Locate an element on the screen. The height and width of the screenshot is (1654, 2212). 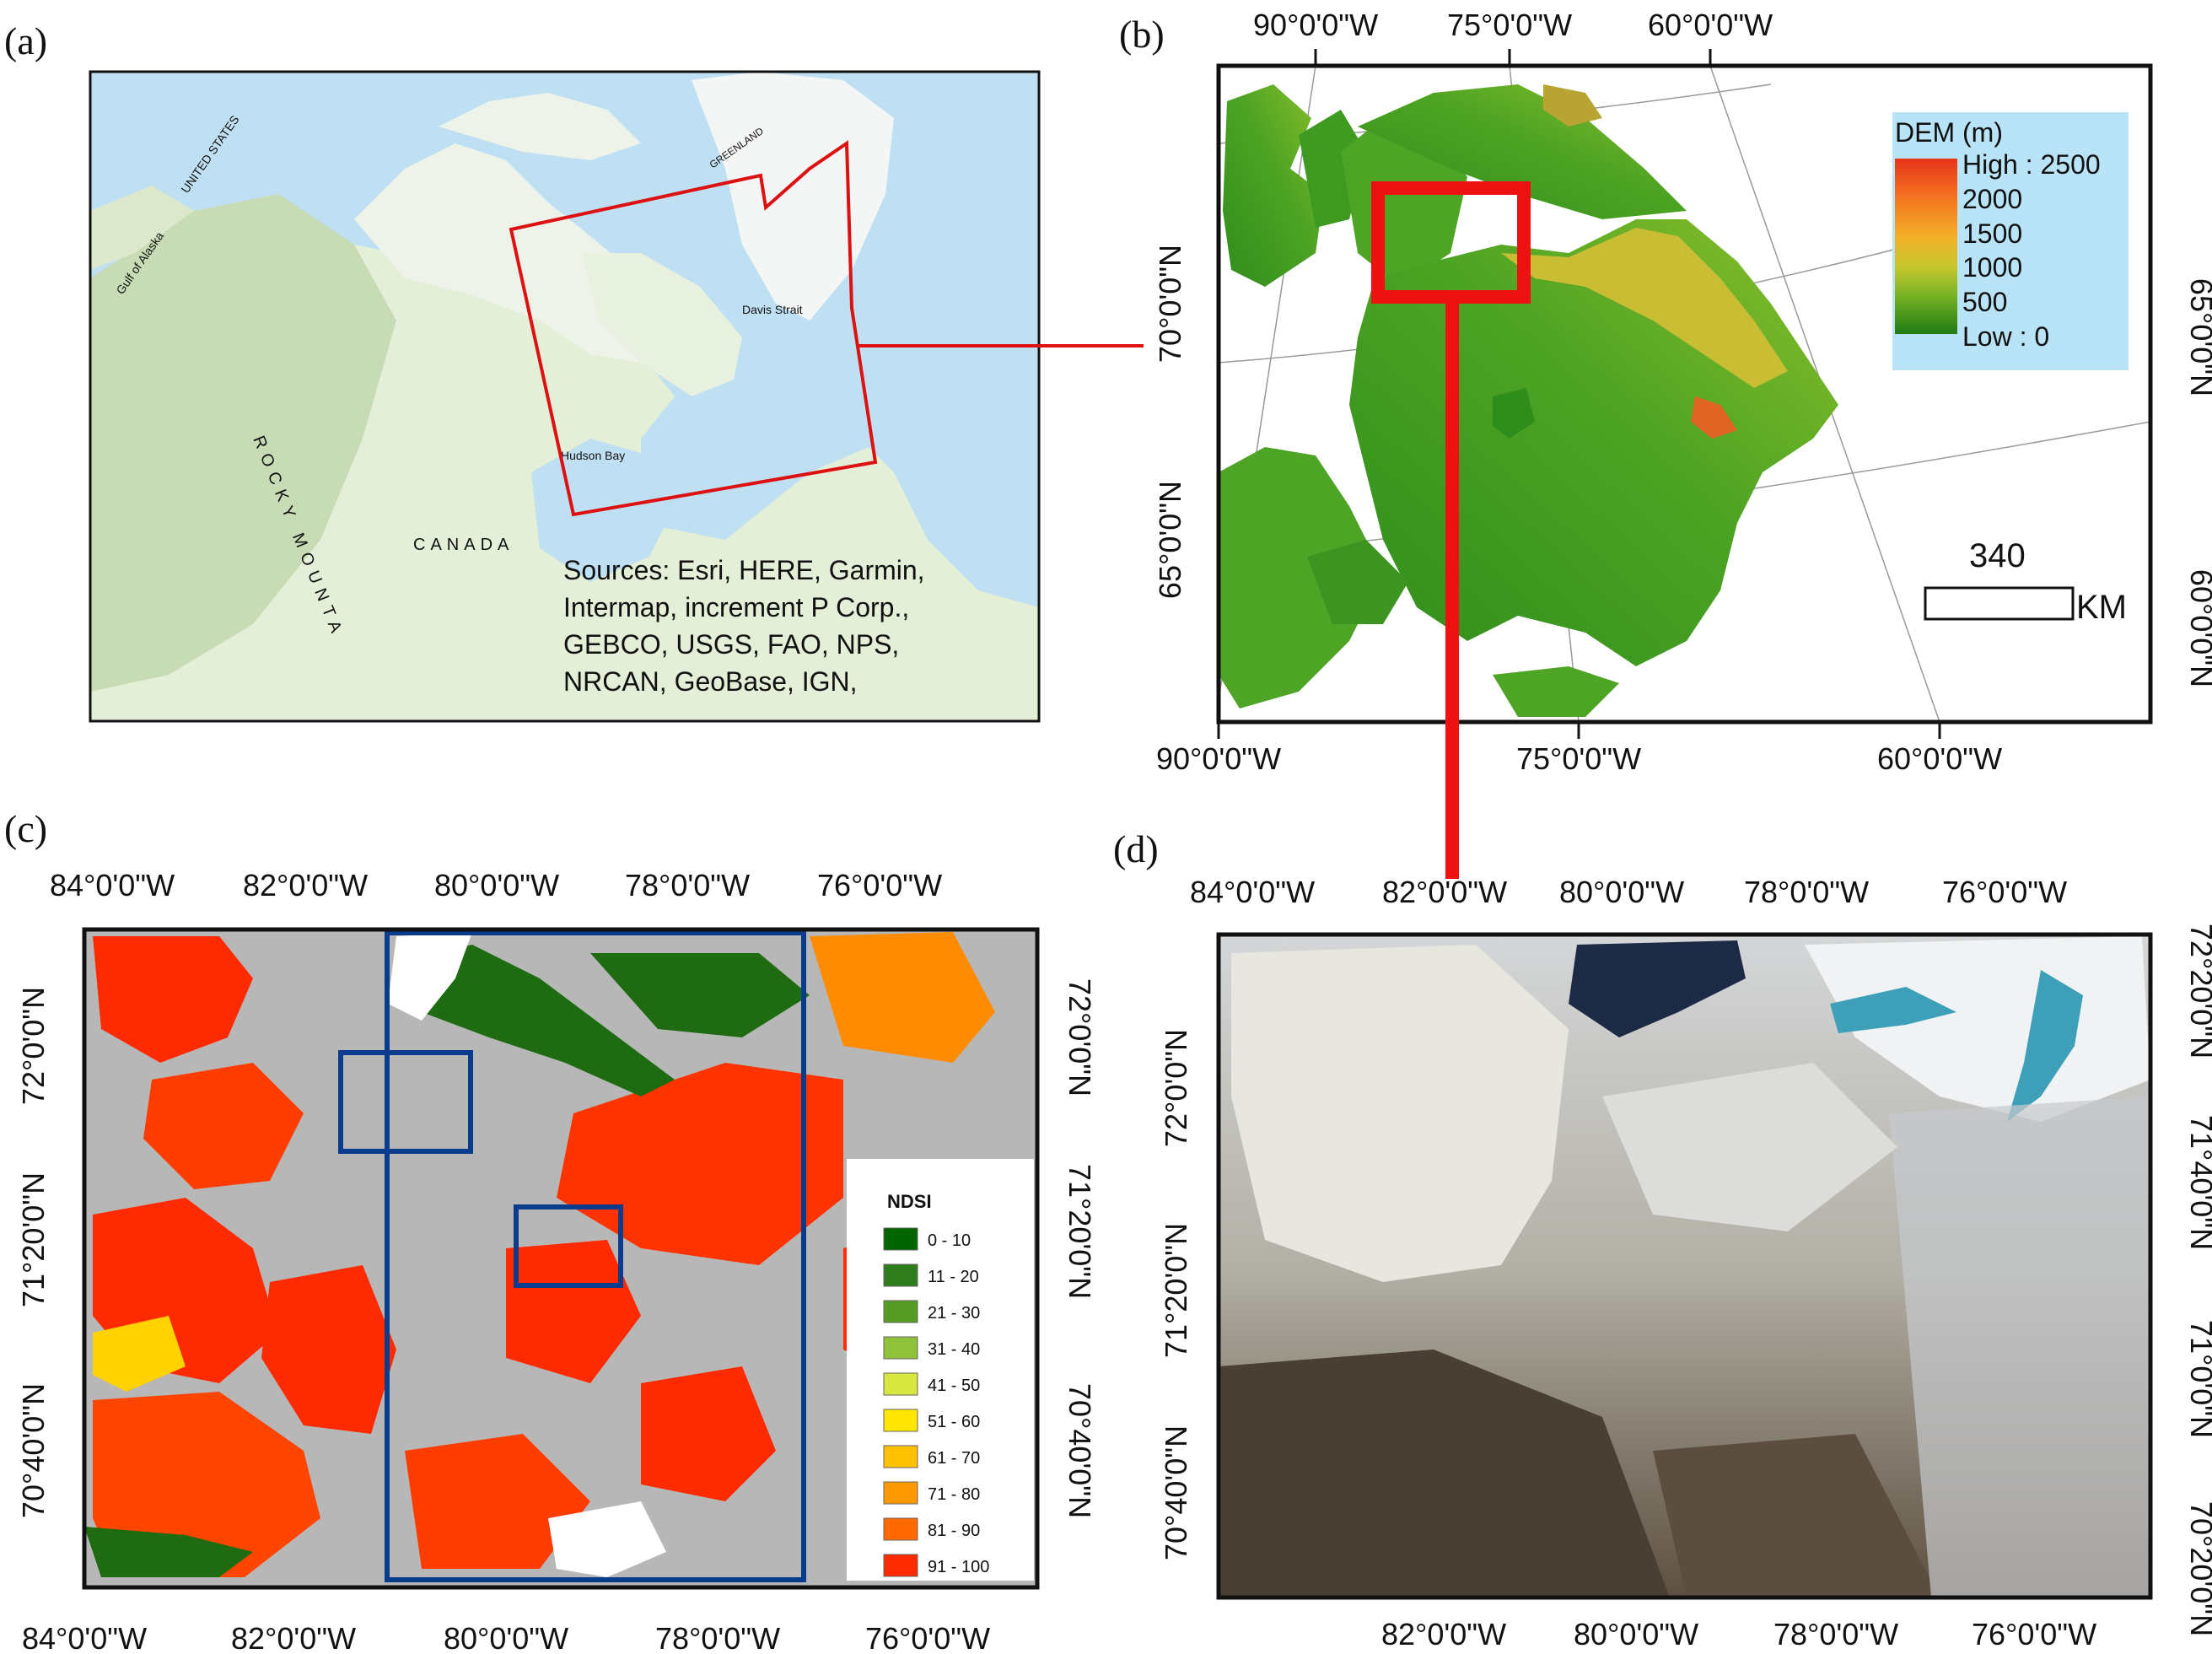
study-region-outline is located at coordinates (693, 328).